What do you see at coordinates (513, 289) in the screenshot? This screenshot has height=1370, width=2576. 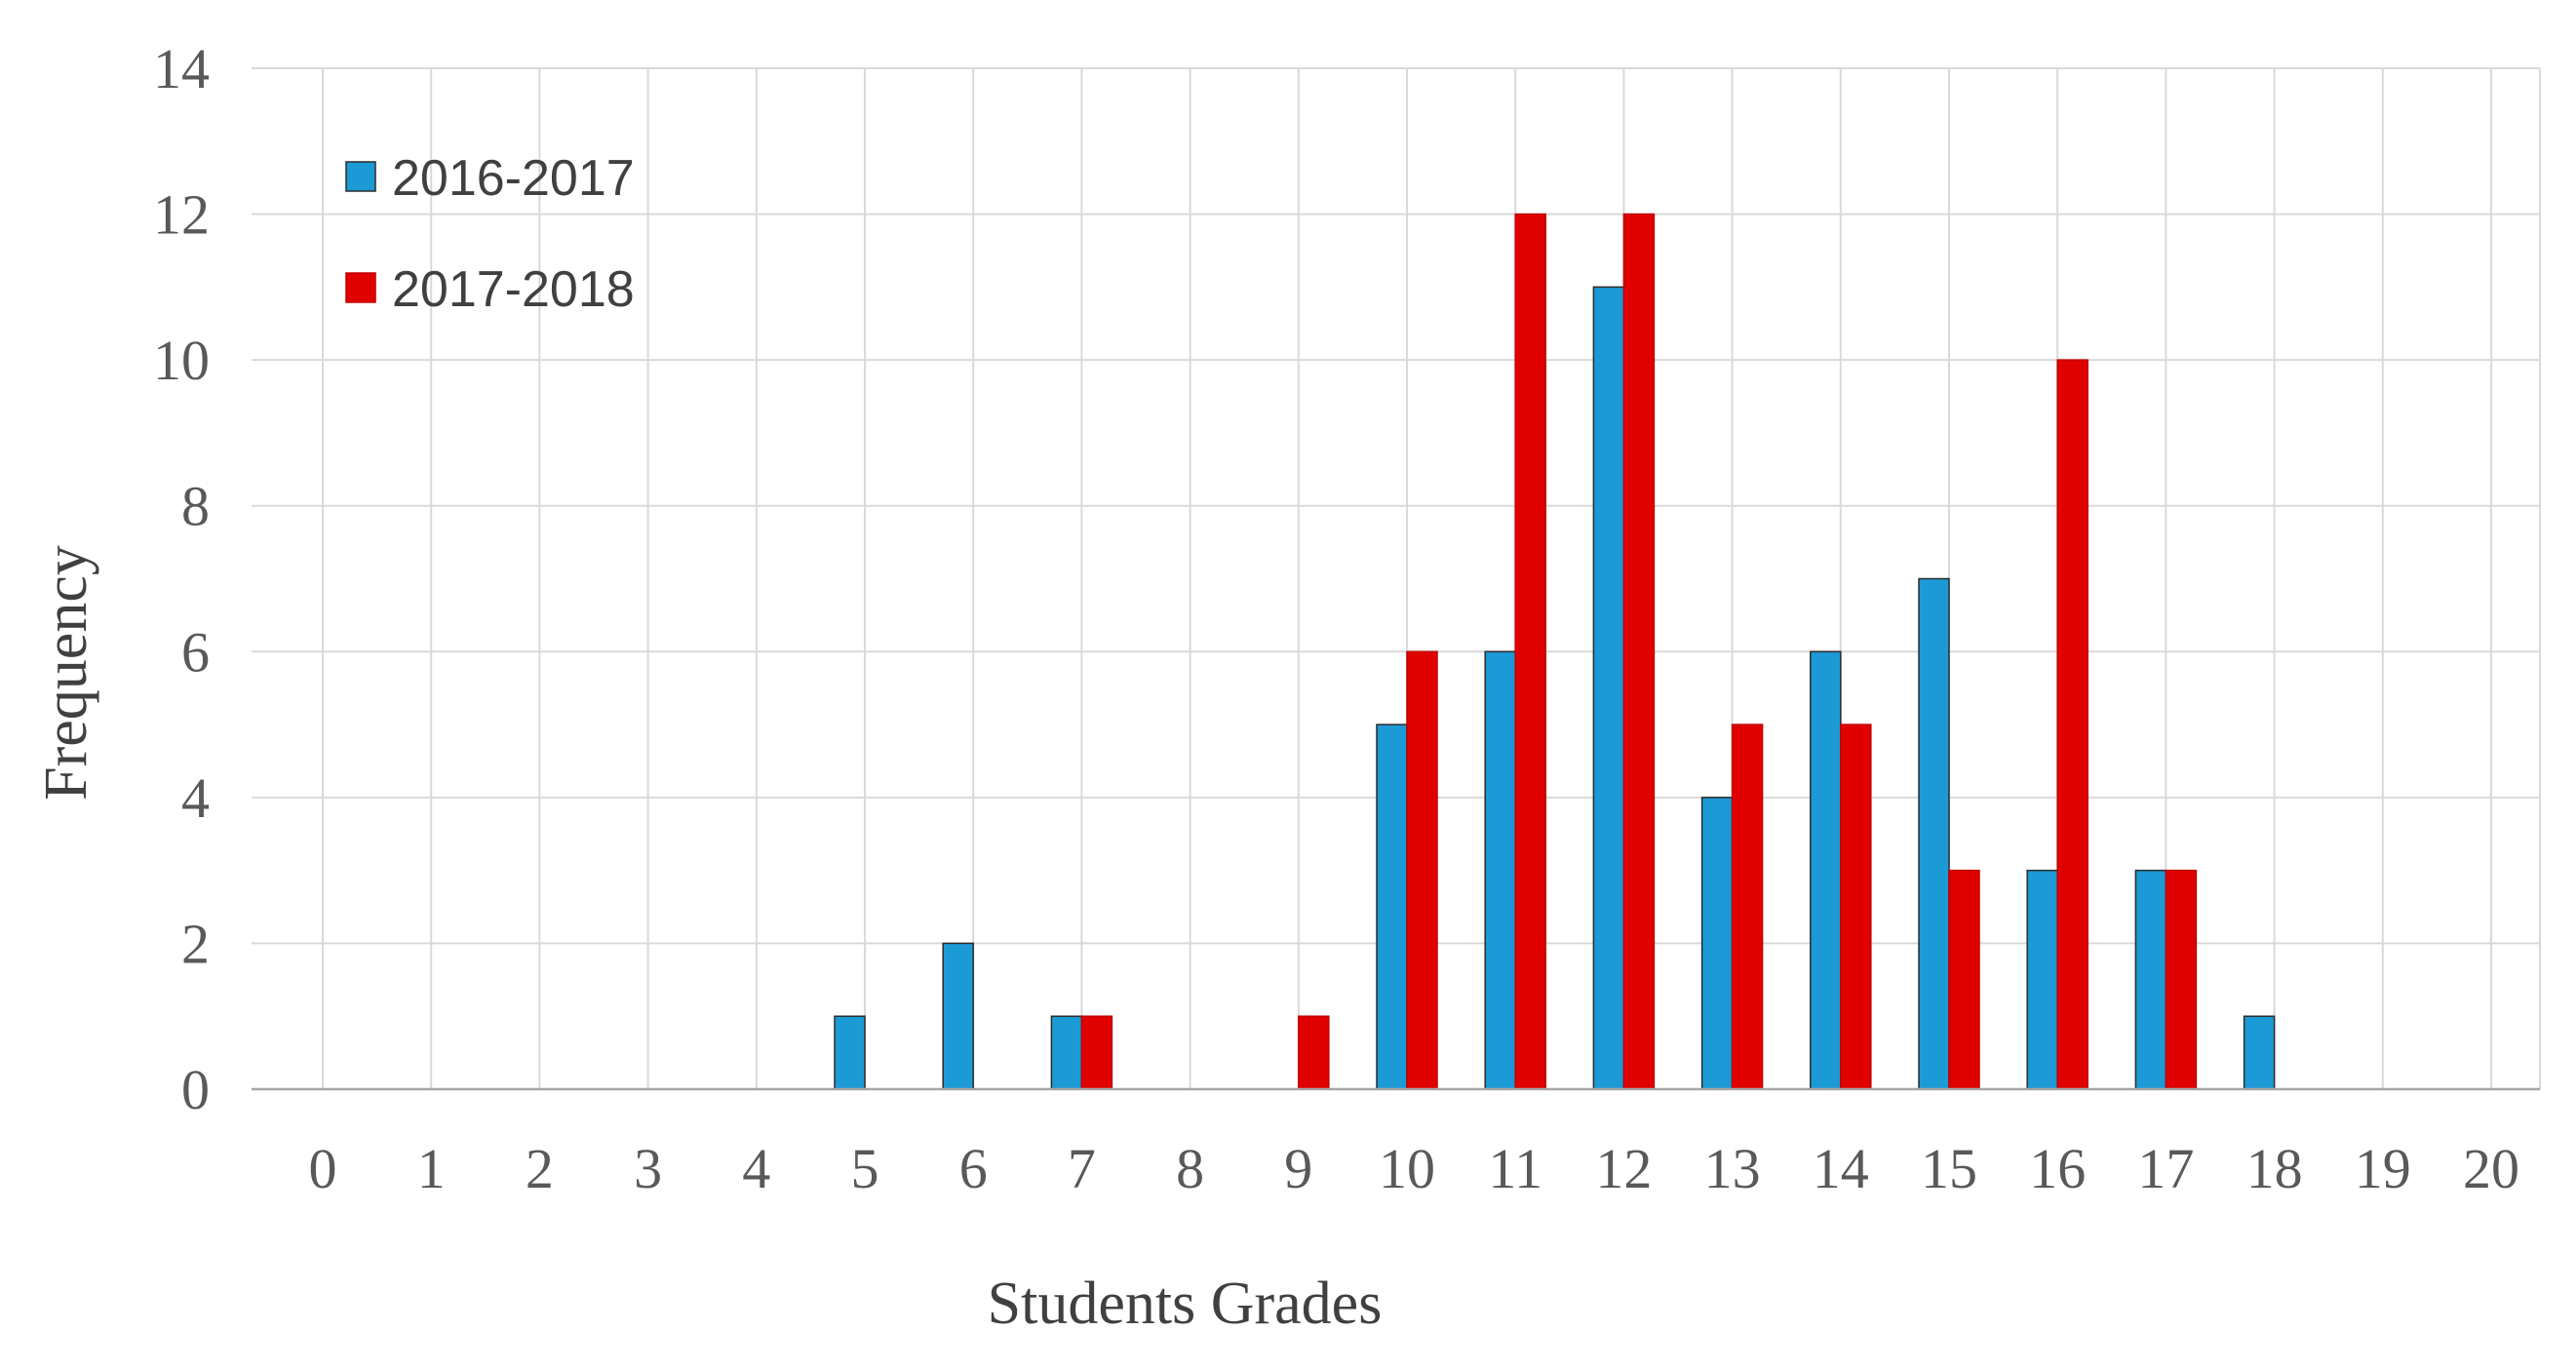 I see `legend-label-2017-2018: 2017-2018` at bounding box center [513, 289].